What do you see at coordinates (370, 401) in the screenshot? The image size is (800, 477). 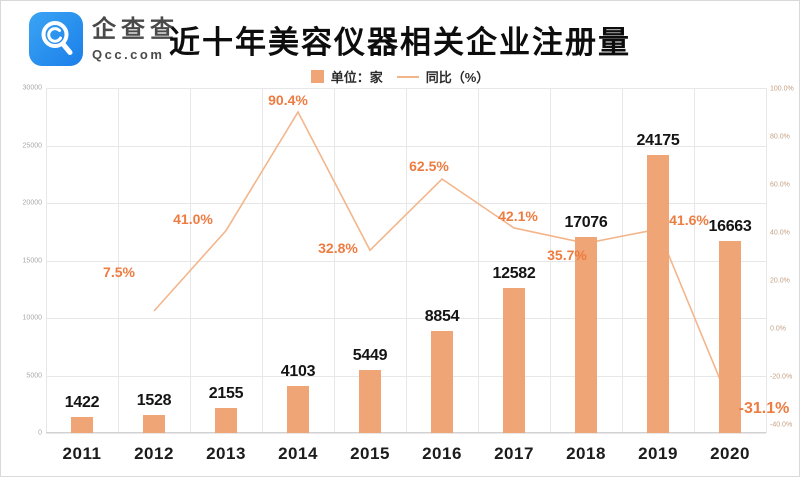 I see `bar-2015` at bounding box center [370, 401].